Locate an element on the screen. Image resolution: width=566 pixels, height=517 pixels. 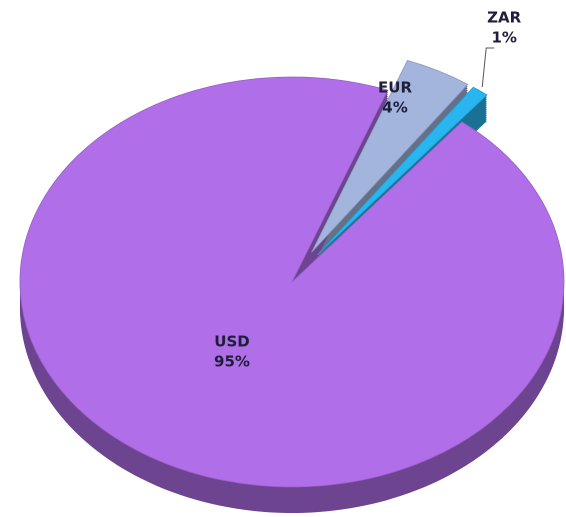
leader-line is located at coordinates (488, 67).